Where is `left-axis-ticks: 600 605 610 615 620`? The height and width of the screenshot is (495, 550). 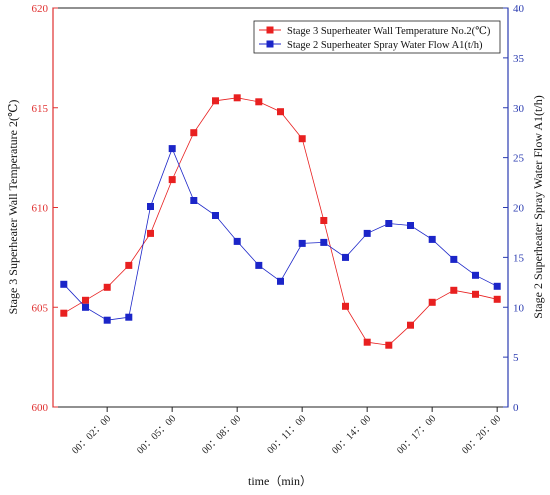
left-axis-ticks: 600 605 610 615 620 is located at coordinates (45, 208).